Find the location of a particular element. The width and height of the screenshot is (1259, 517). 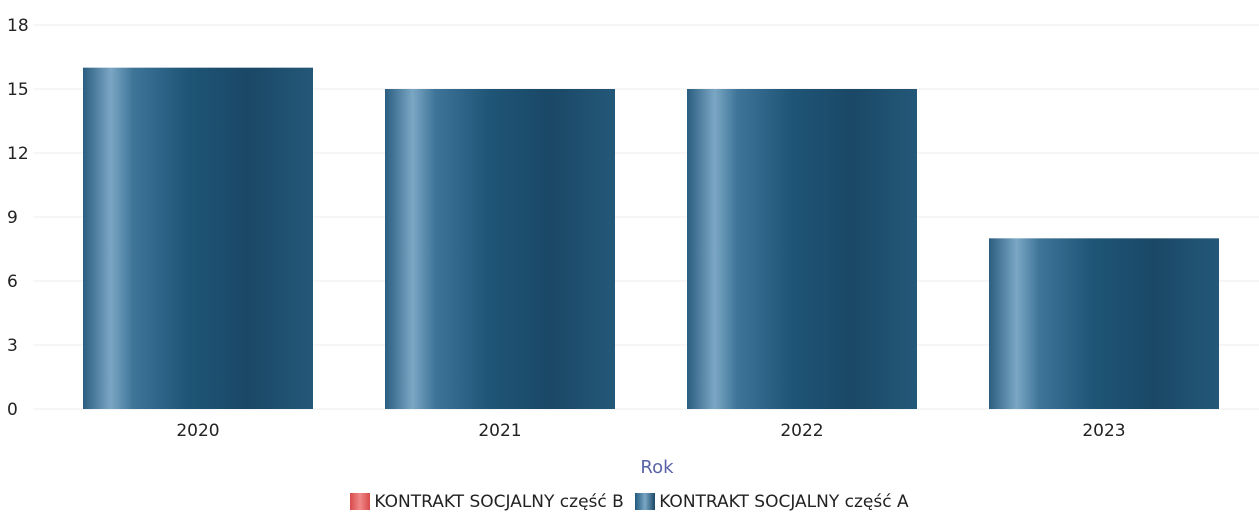

bar-2020 is located at coordinates (198, 238).